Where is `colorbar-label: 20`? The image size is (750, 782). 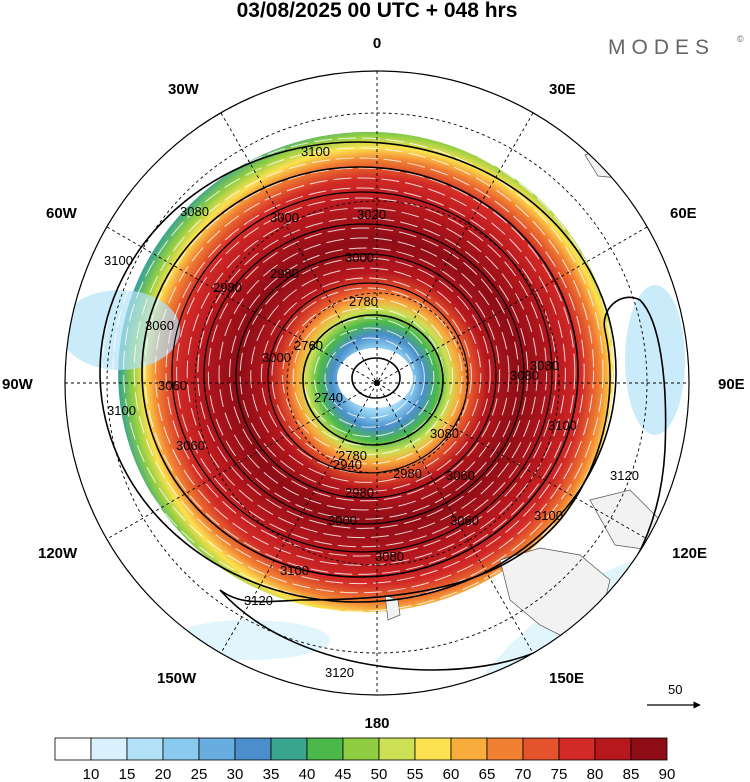 colorbar-label: 20 is located at coordinates (163, 774).